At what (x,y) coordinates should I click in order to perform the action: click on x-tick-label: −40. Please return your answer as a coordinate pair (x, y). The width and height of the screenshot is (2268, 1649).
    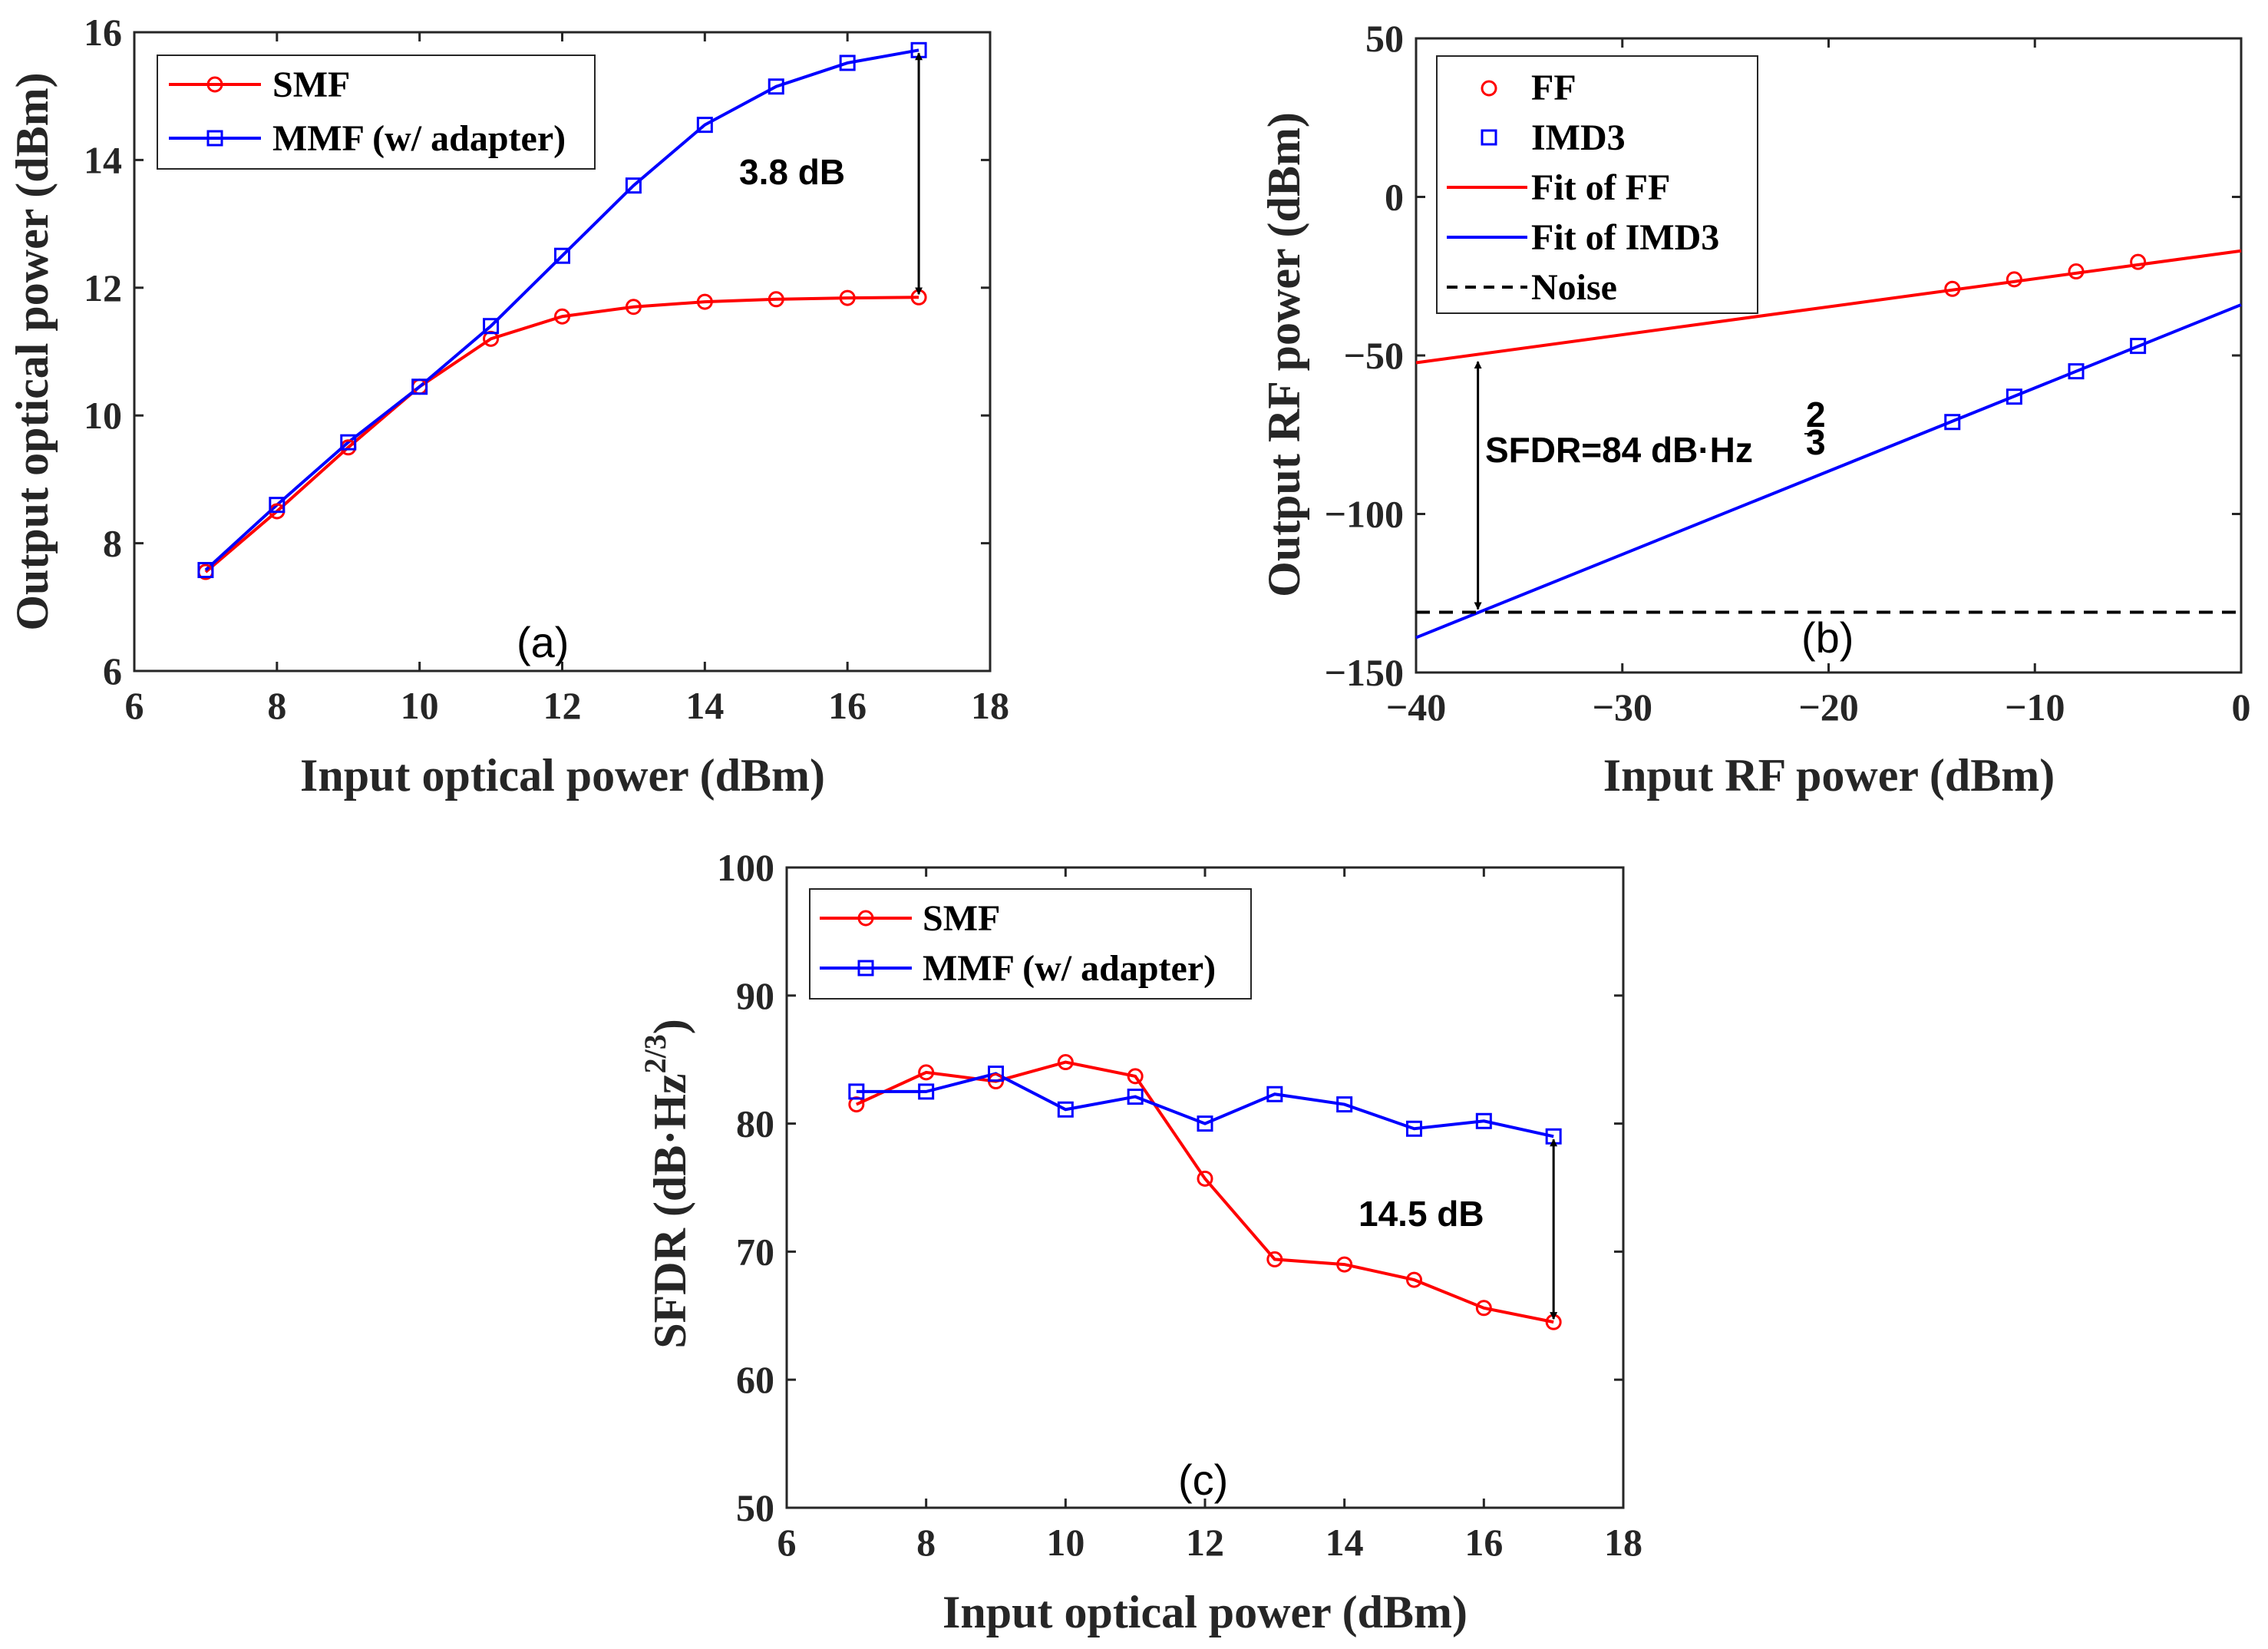
    Looking at the image, I should click on (1417, 707).